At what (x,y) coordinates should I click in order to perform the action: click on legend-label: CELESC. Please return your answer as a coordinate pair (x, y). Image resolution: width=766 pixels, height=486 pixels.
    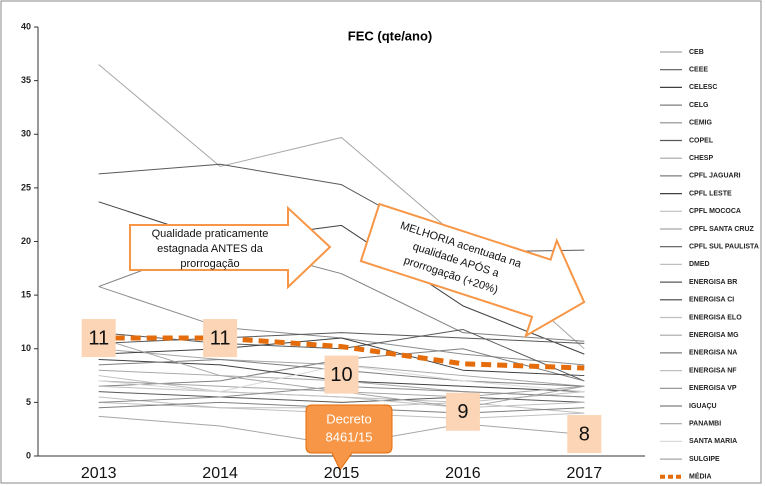
    Looking at the image, I should click on (703, 87).